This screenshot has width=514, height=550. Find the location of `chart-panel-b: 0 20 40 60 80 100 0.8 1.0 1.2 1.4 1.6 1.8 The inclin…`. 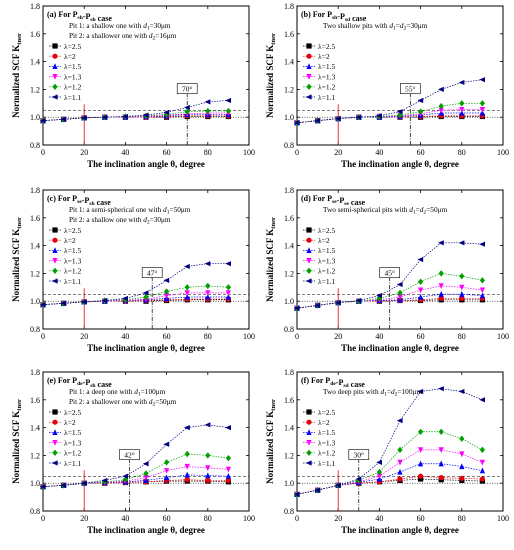

chart-panel-b: 0 20 40 60 80 100 0.8 1.0 1.2 1.4 1.6 1.8 The inclin… is located at coordinates (387, 85).